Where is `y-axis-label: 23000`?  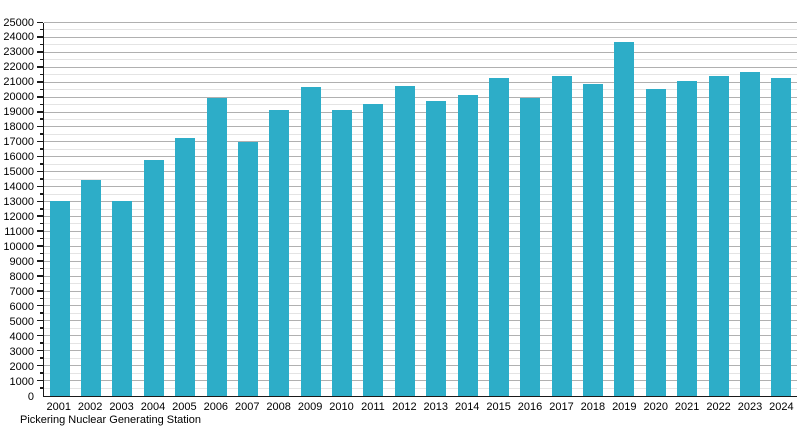
y-axis-label: 23000 is located at coordinates (18, 52).